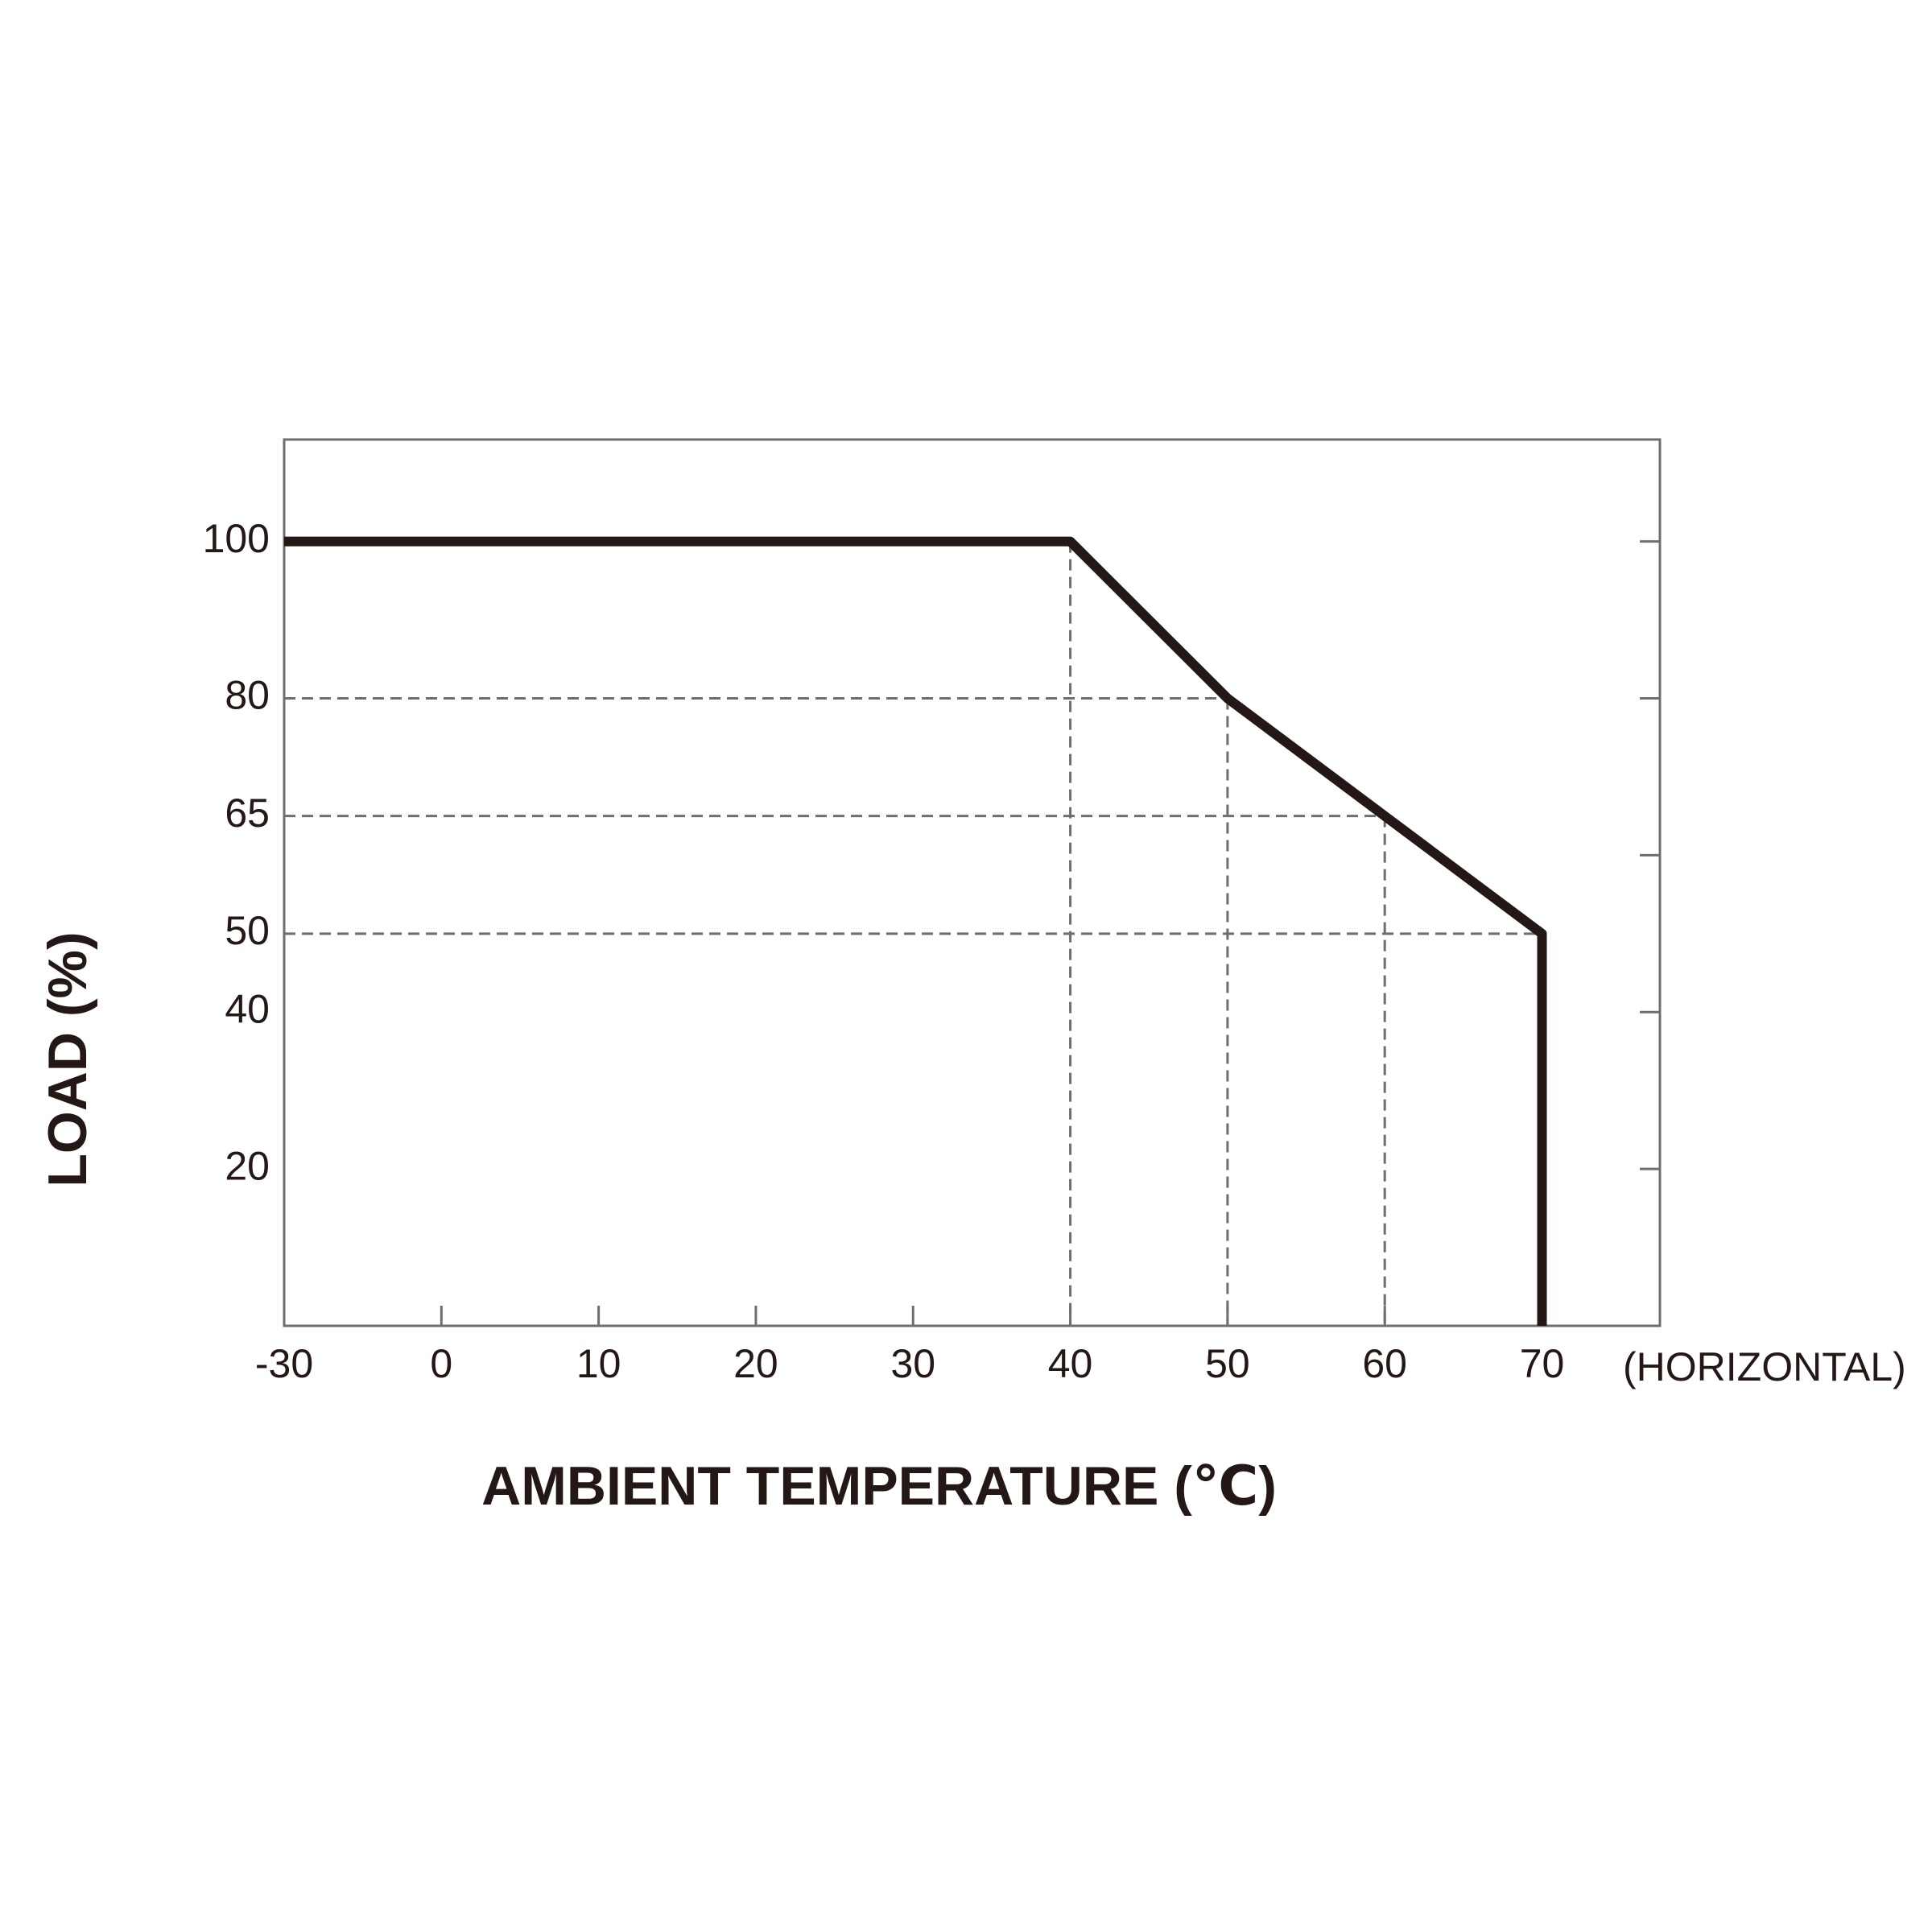  What do you see at coordinates (1765, 1366) in the screenshot?
I see `annotation: (HORIZONTAL)` at bounding box center [1765, 1366].